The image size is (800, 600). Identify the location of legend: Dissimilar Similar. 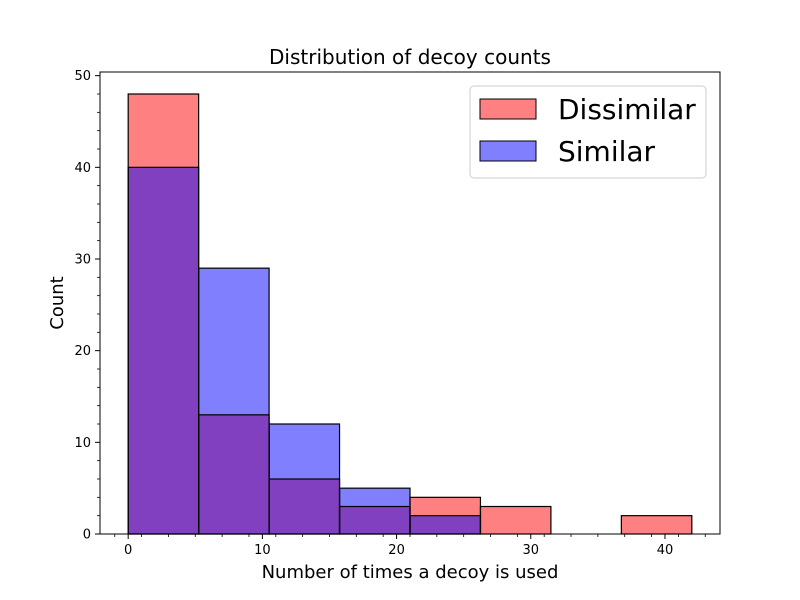
(588, 132).